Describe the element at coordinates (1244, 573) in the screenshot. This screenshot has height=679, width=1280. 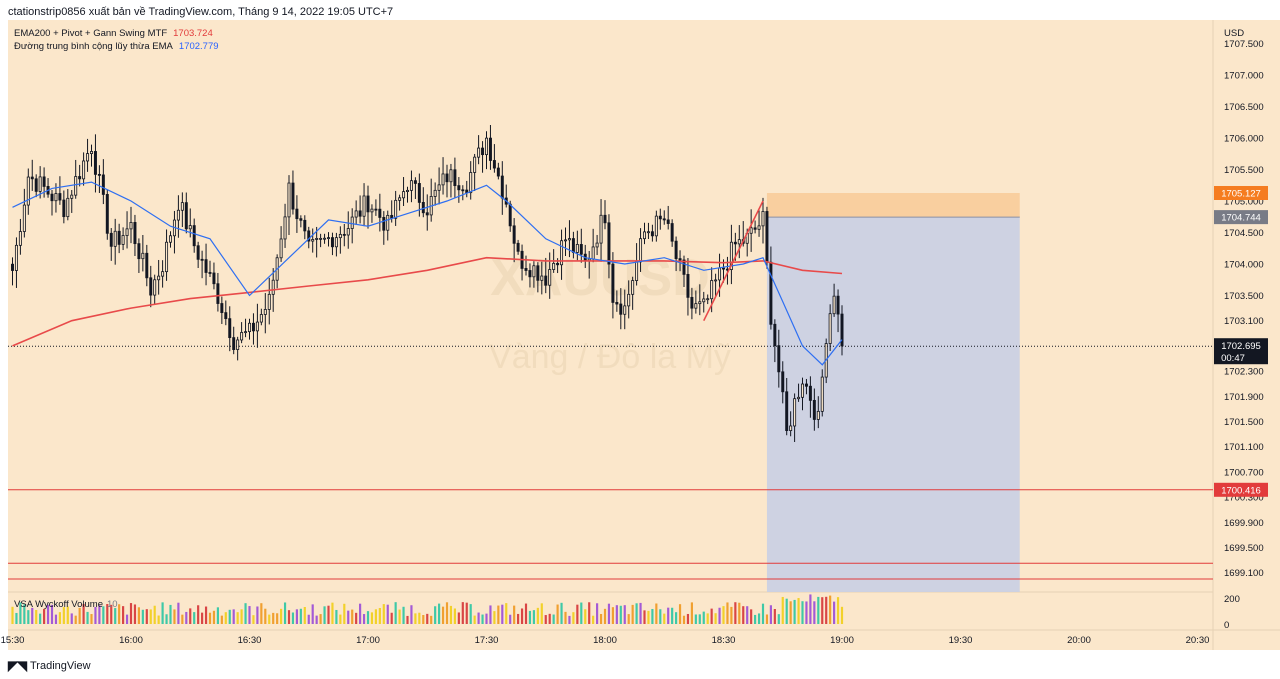
I see `y-tick-label: 1699.100` at that location.